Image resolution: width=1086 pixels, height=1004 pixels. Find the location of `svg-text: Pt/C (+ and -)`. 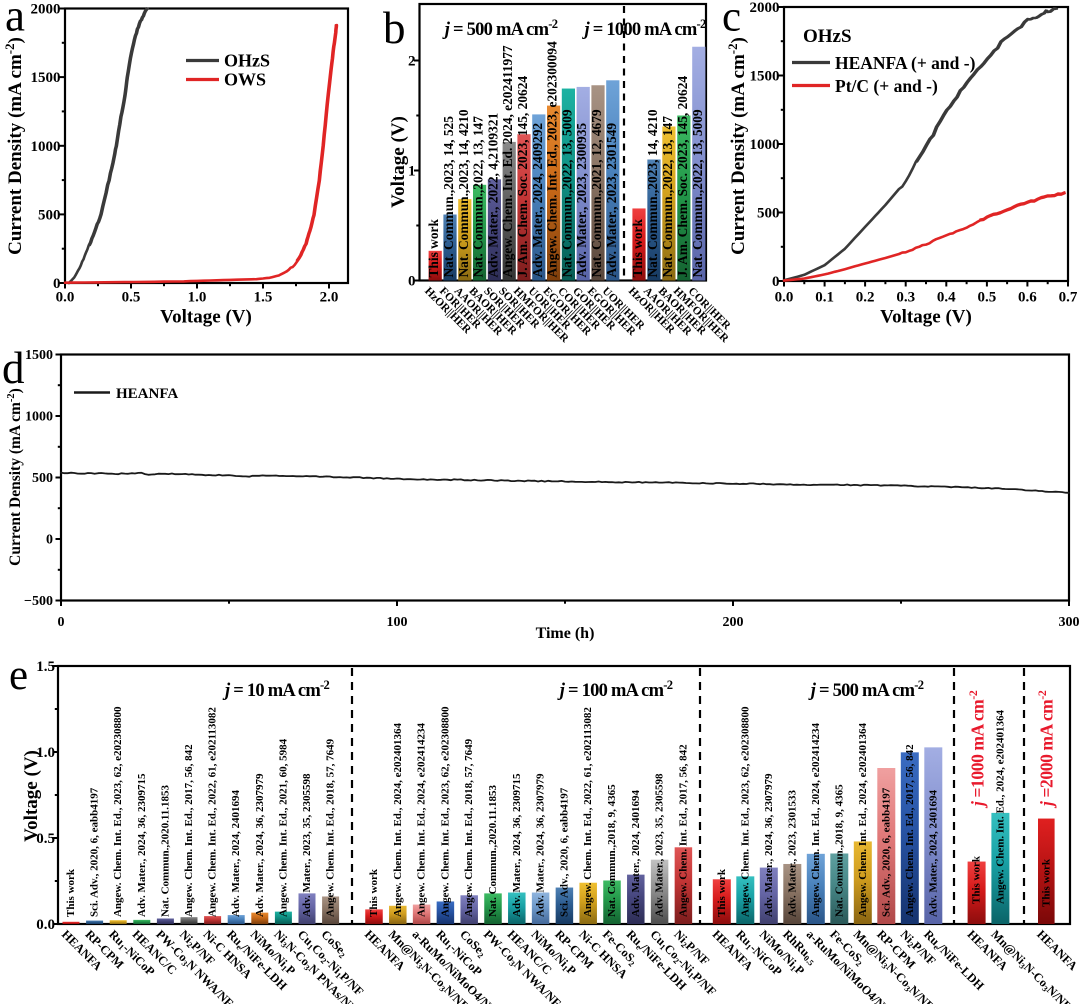

svg-text: Pt/C (+ and -) is located at coordinates (886, 86).